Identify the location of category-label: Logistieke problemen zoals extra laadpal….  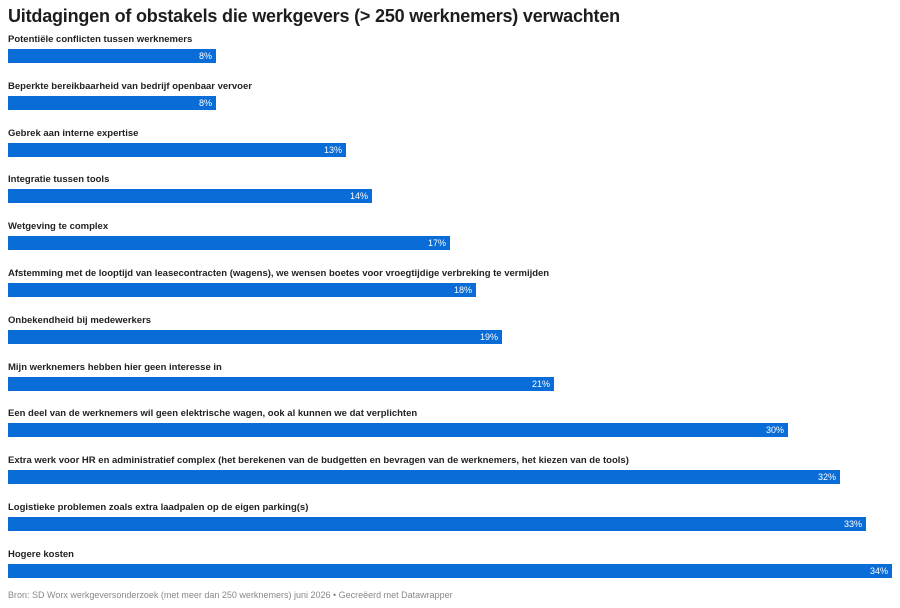
(158, 507).